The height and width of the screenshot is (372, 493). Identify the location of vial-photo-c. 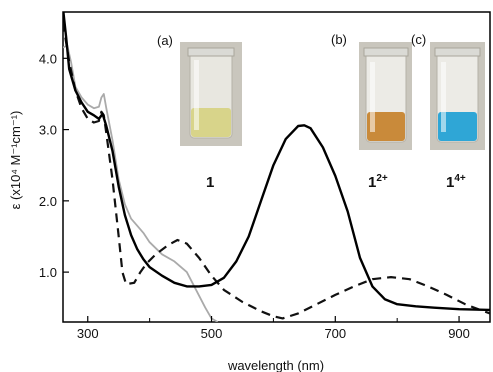
(457, 96).